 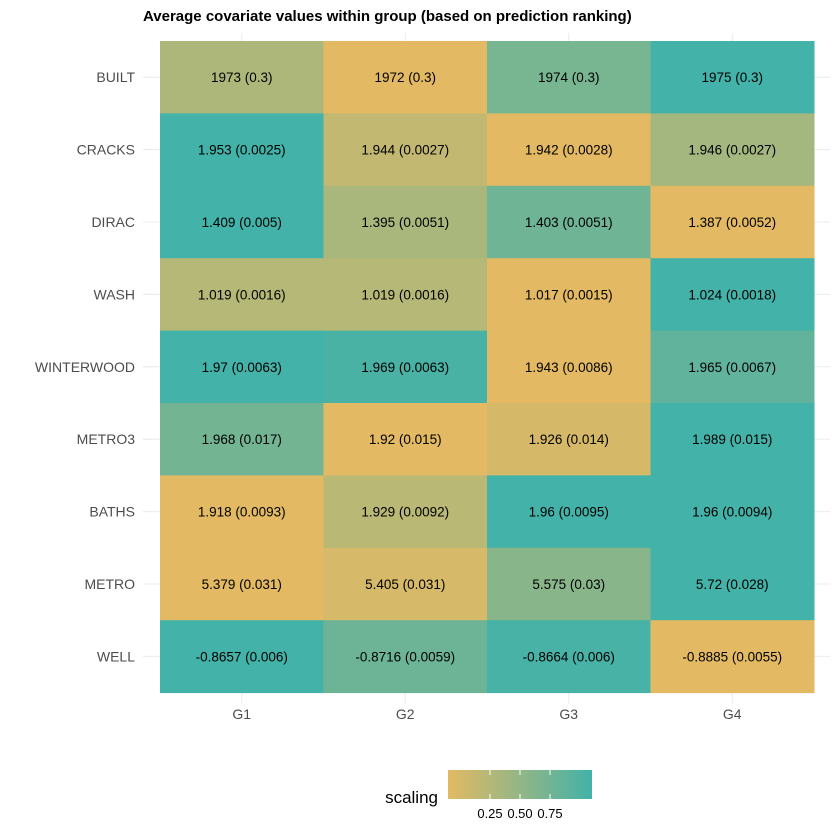 I want to click on cell-label: 1.017 (0.0015), so click(x=569, y=294).